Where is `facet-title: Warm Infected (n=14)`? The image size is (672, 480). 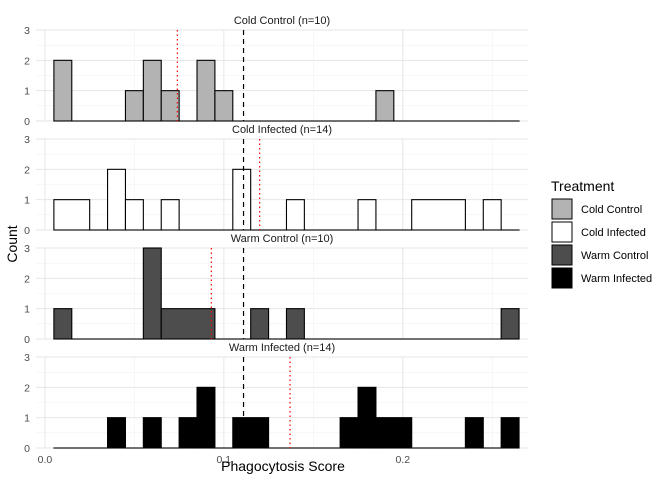
facet-title: Warm Infected (n=14) is located at coordinates (282, 348).